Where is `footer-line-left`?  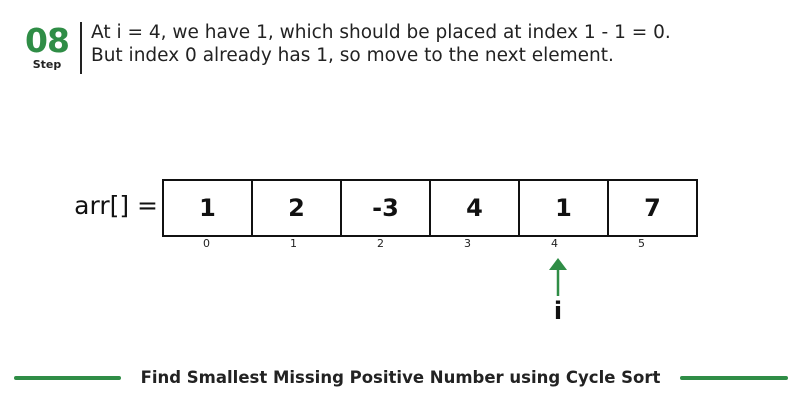
footer-line-left is located at coordinates (67, 378).